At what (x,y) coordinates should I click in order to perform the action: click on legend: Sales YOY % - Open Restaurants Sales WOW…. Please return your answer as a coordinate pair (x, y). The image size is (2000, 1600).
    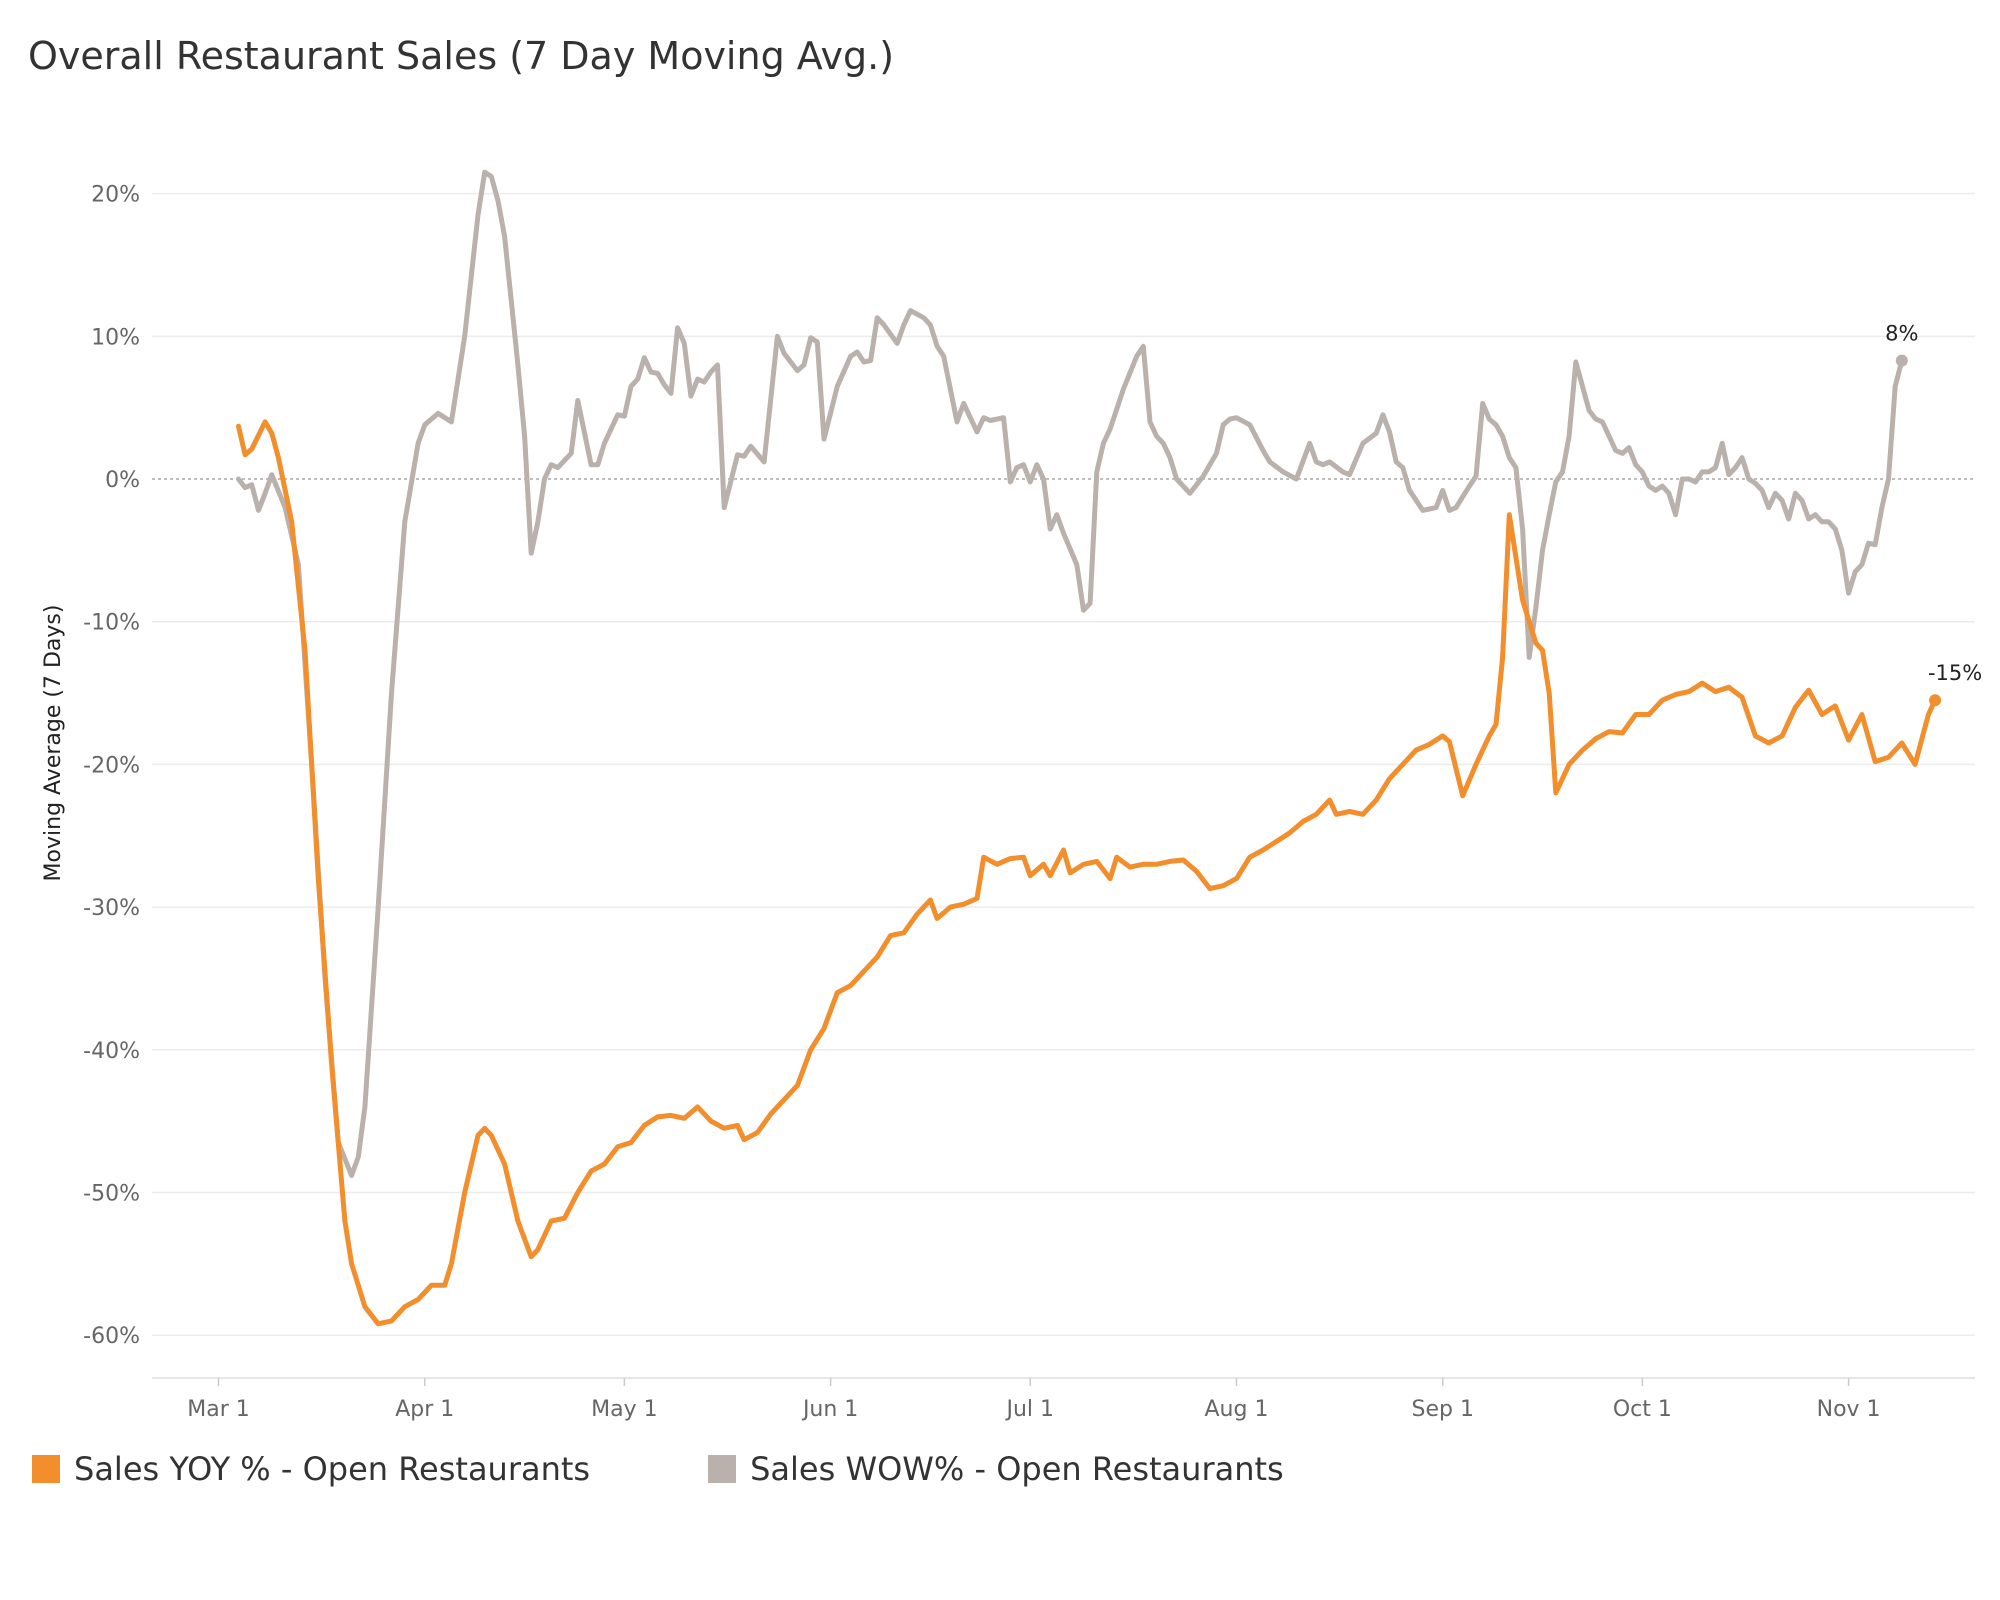
    Looking at the image, I should click on (658, 1469).